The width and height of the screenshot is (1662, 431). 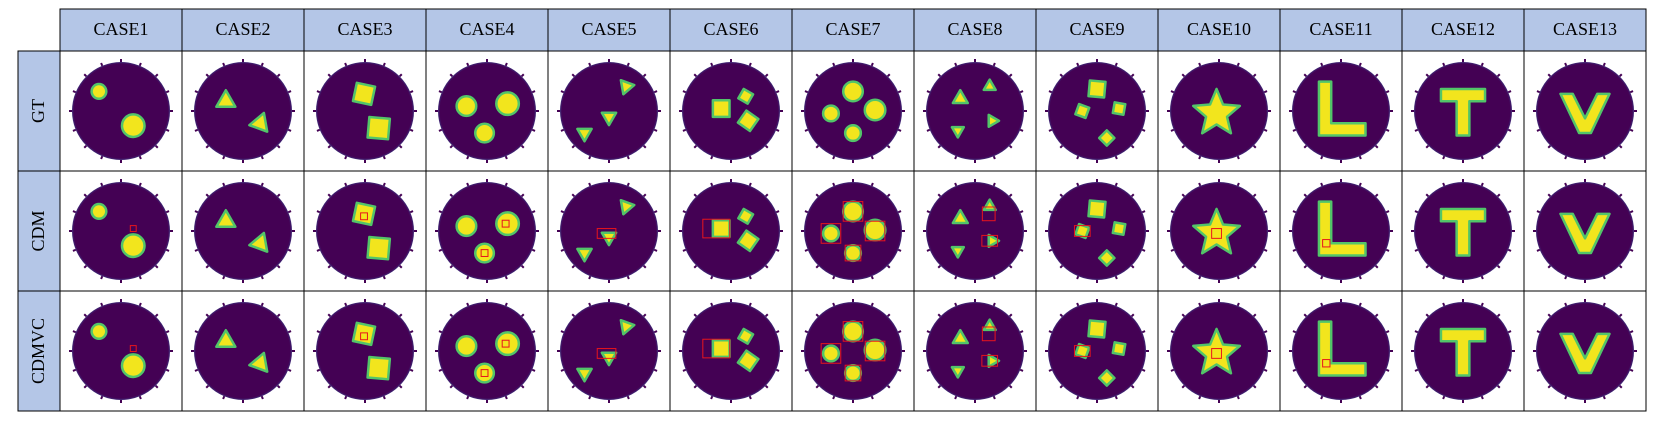 What do you see at coordinates (121, 30) in the screenshot?
I see `header-cell` at bounding box center [121, 30].